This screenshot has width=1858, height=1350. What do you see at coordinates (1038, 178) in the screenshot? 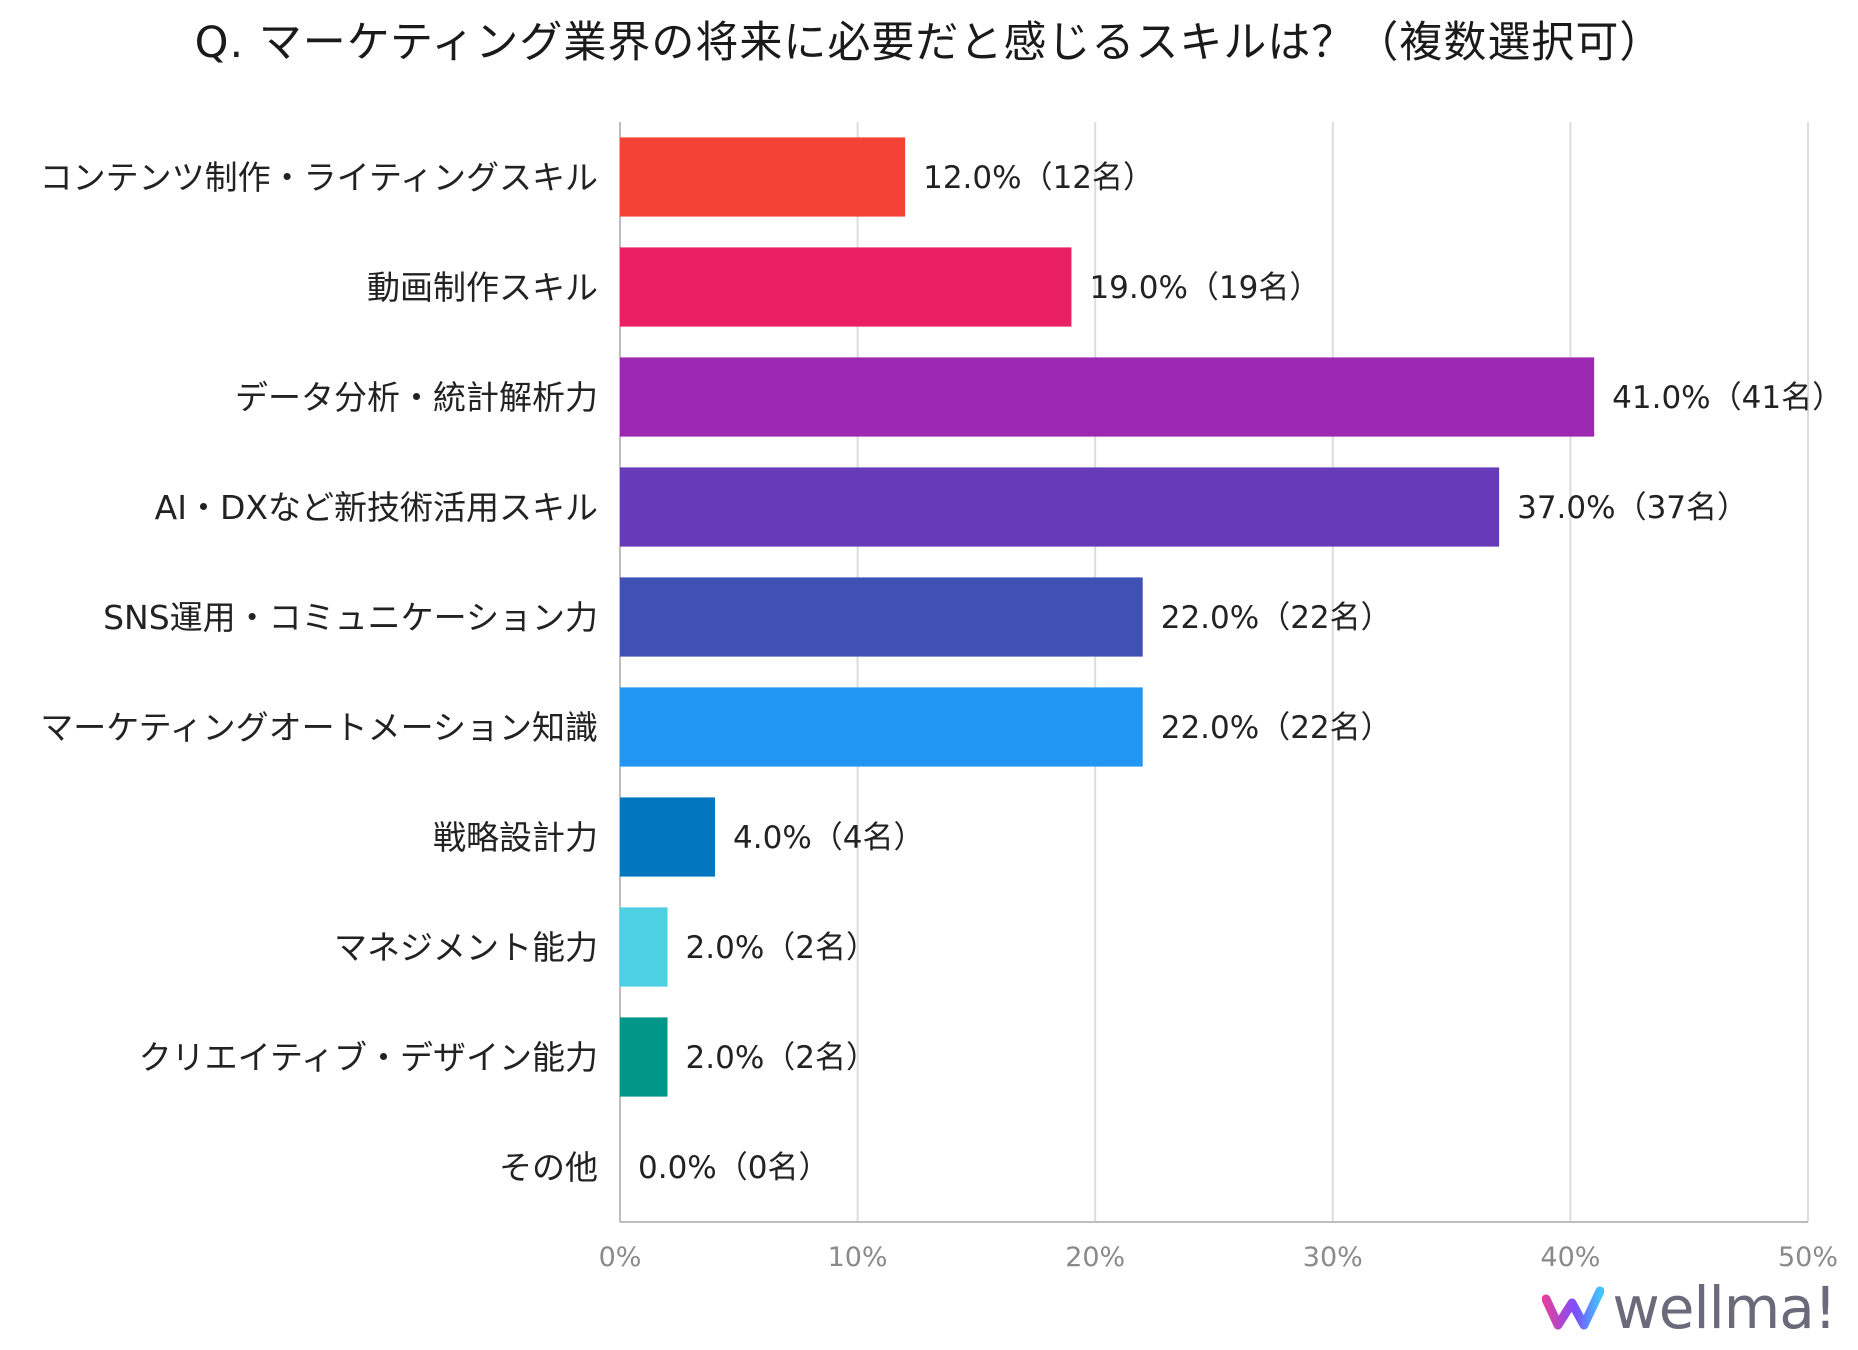
I see `data-label: 12.0%（12名）` at bounding box center [1038, 178].